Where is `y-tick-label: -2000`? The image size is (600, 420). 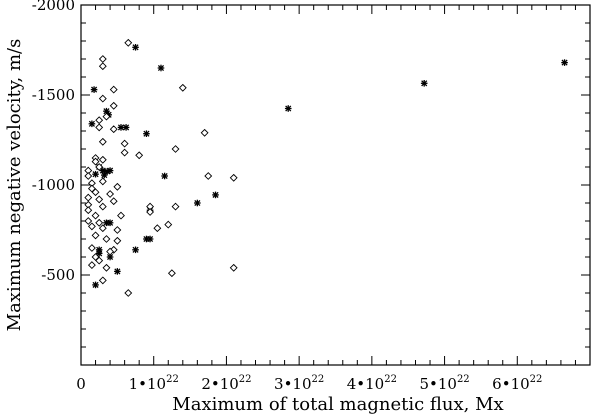 y-tick-label: -2000 is located at coordinates (53, 7).